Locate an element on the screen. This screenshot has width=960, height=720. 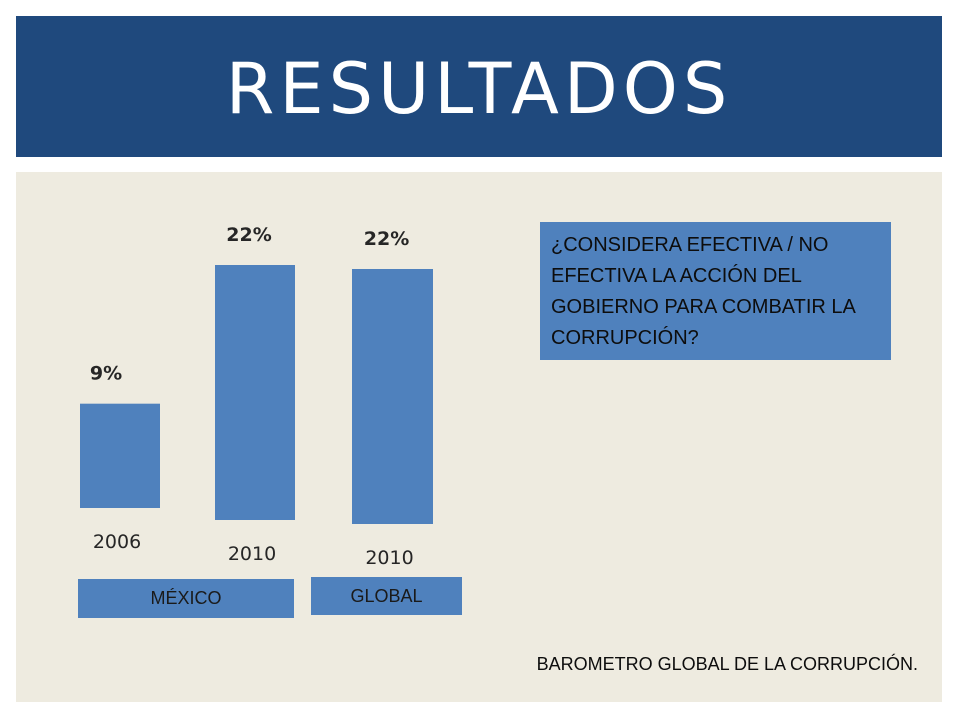
year-label: 2006 is located at coordinates (117, 542).